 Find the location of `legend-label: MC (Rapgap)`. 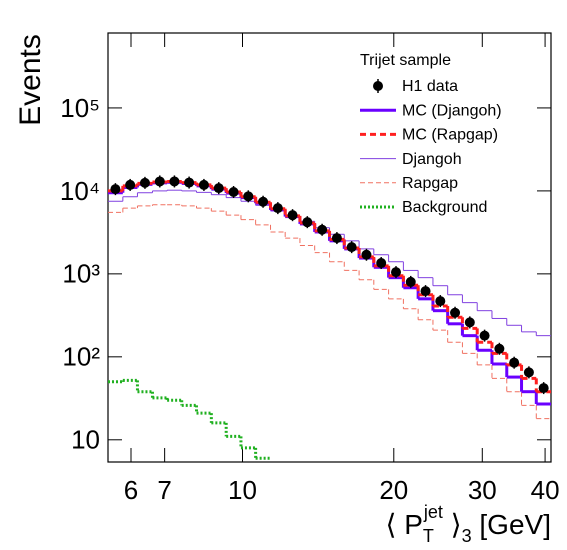

legend-label: MC (Rapgap) is located at coordinates (450, 135).